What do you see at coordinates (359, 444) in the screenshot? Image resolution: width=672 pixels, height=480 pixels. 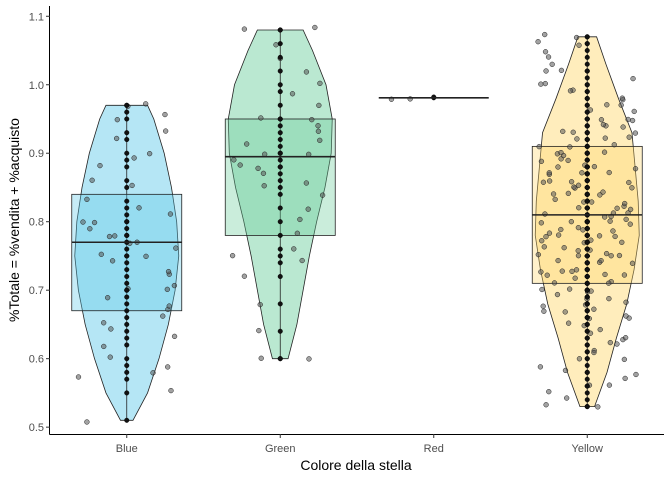 I see `x-axis-ticks: Blue Green Red Yellow` at bounding box center [359, 444].